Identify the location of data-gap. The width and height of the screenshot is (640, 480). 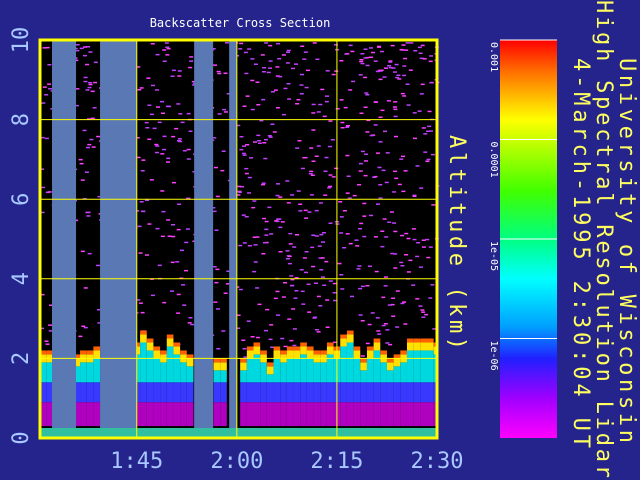
(204, 239).